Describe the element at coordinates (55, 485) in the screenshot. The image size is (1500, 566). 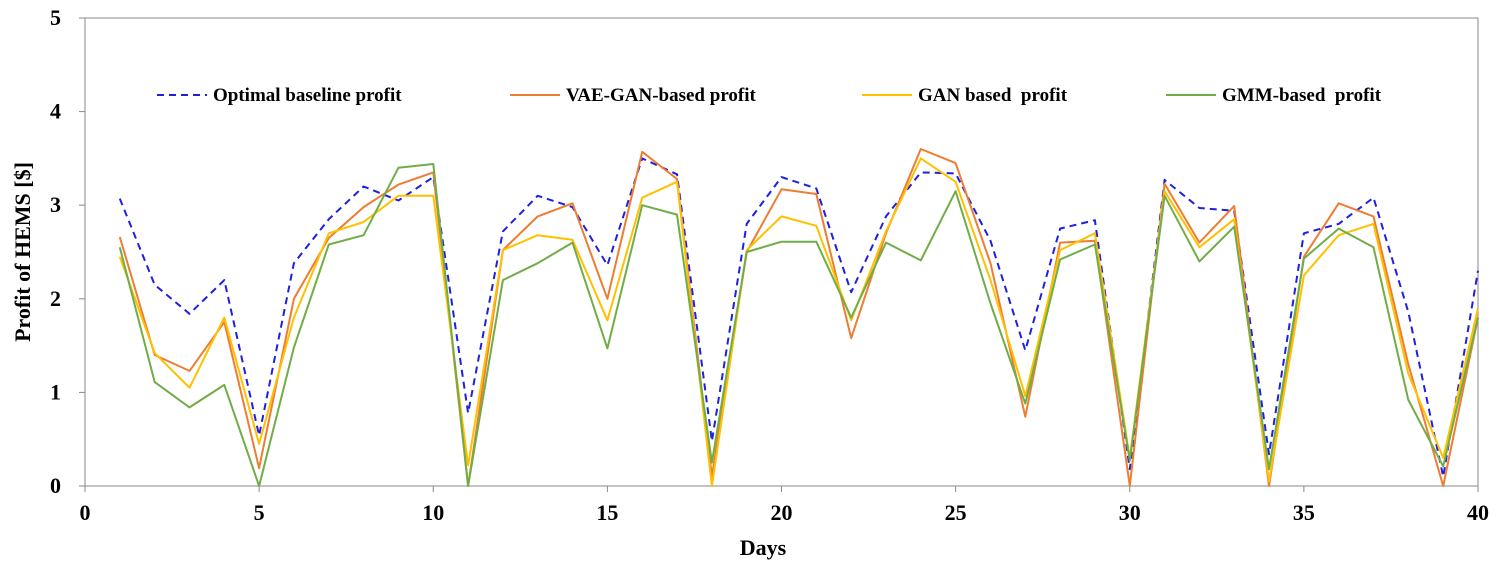
I see `y-tick-label: 0` at that location.